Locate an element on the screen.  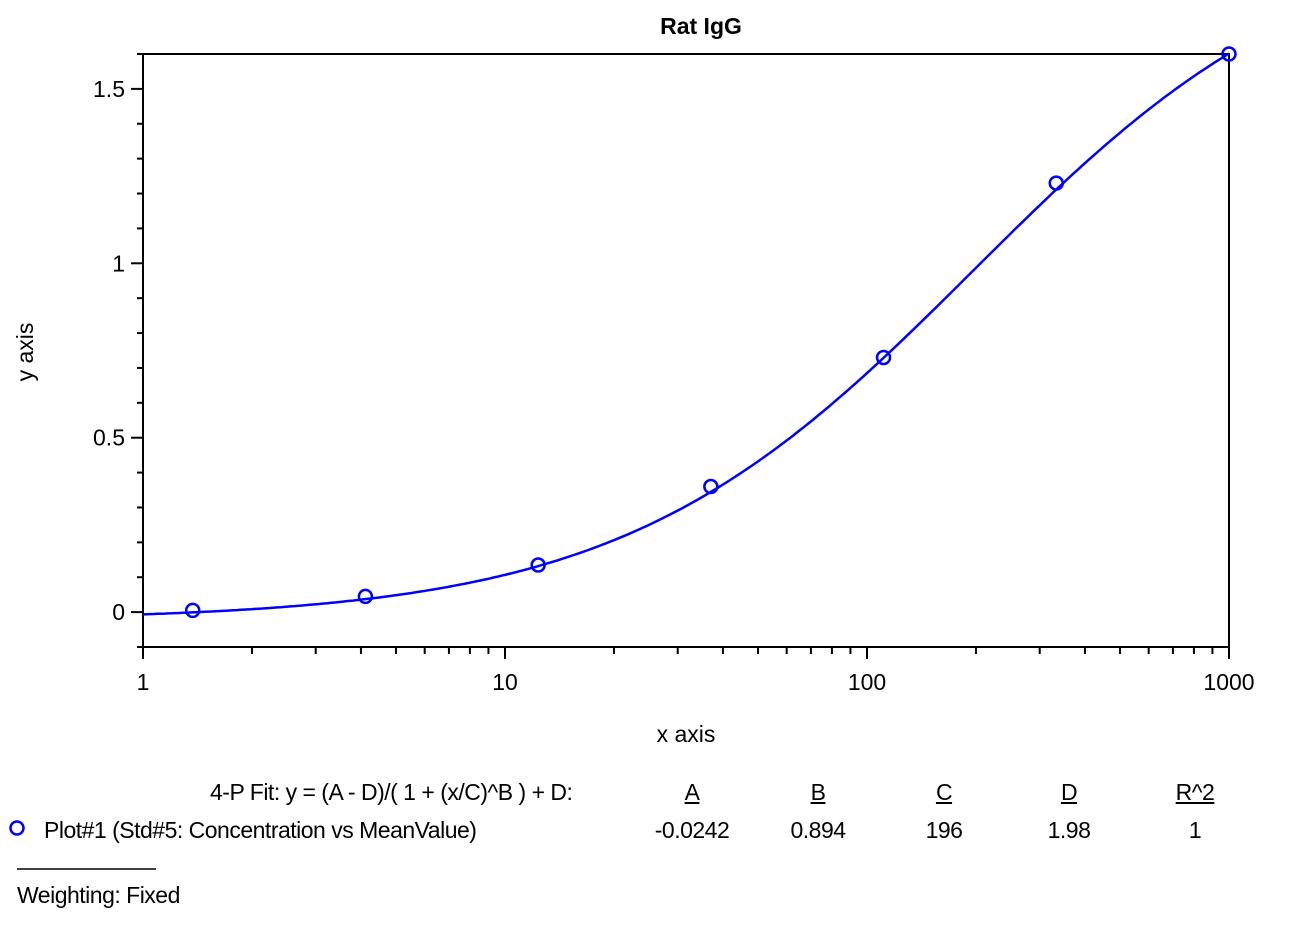
y-tick-label: 1 is located at coordinates (118, 263).